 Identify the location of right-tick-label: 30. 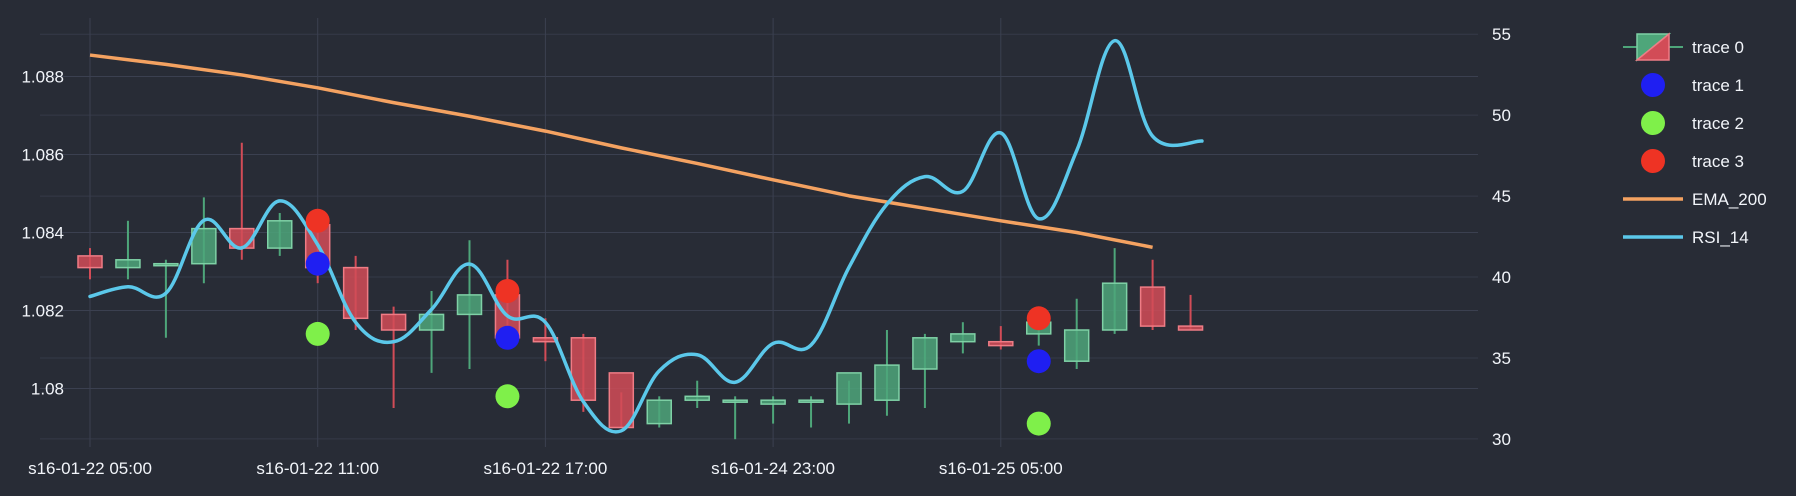
(1501, 439).